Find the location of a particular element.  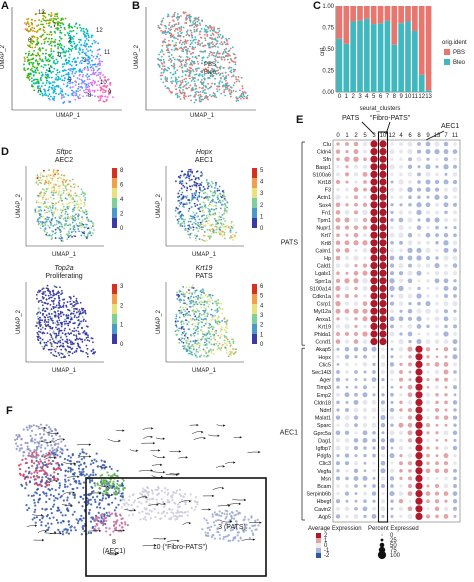

x-tick-label: 4 is located at coordinates (367, 97).